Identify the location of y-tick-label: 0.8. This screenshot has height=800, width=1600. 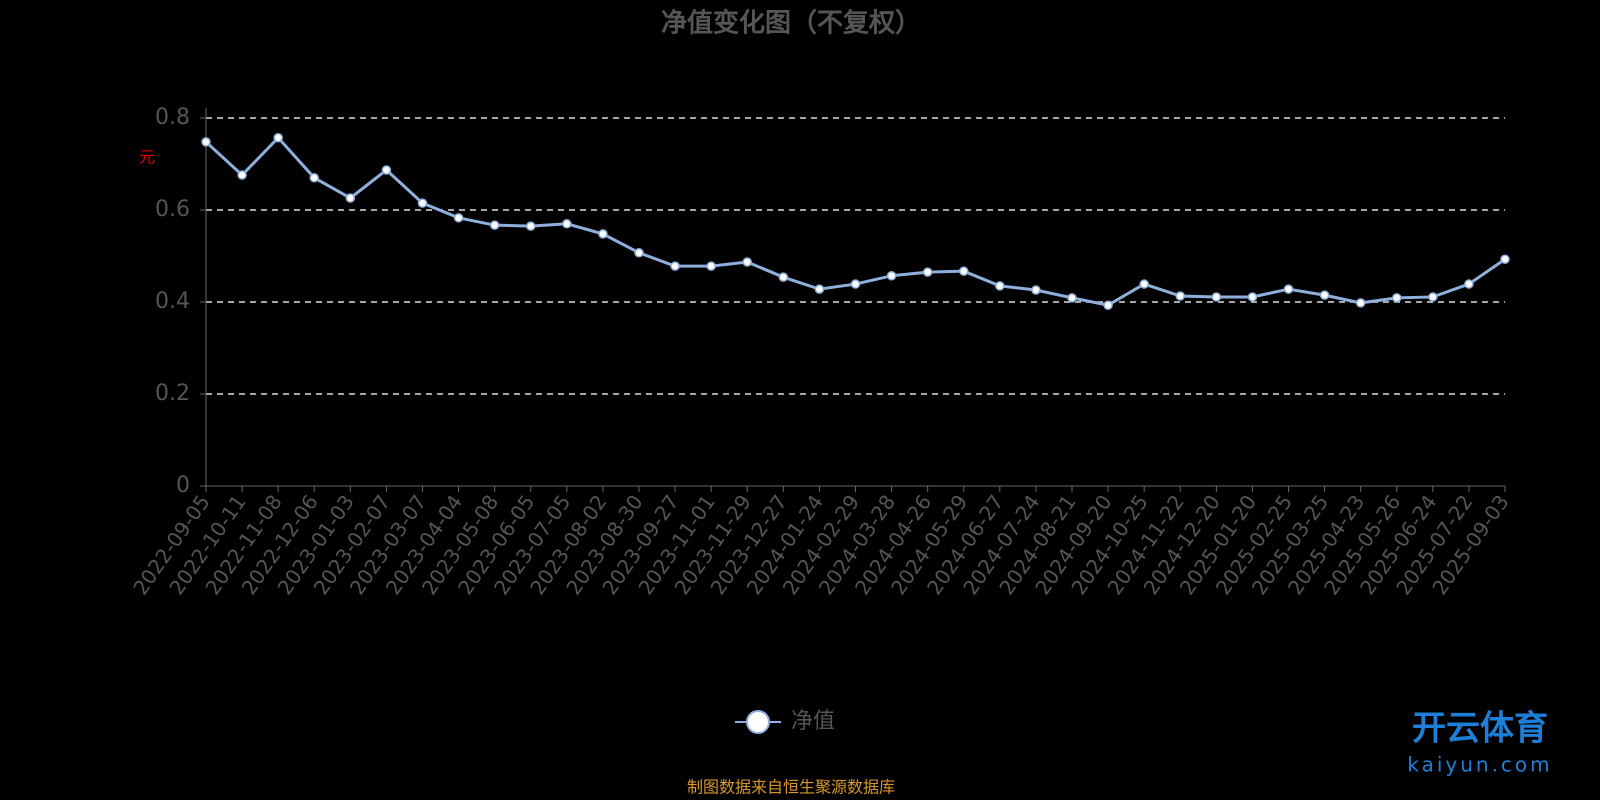
(172, 117).